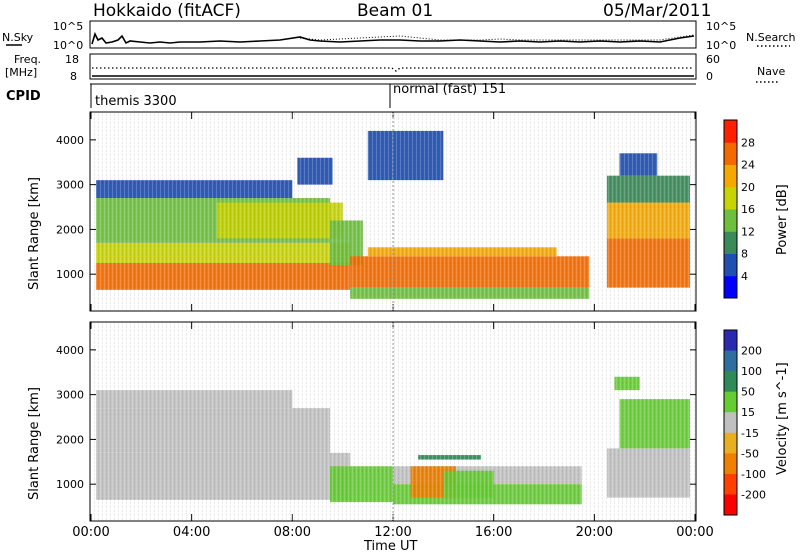 The width and height of the screenshot is (800, 554). Describe the element at coordinates (351, 95) in the screenshot. I see `cpid-strip: CPID themis 3300 normal (fast) 151` at that location.